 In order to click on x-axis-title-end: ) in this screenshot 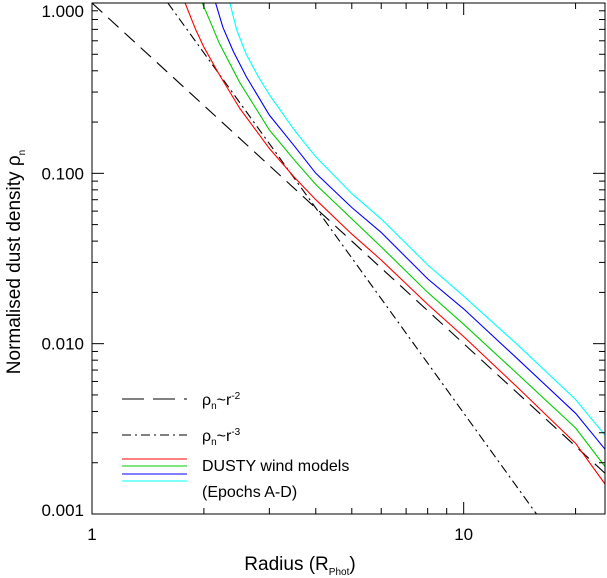, I will do `click(352, 564)`.